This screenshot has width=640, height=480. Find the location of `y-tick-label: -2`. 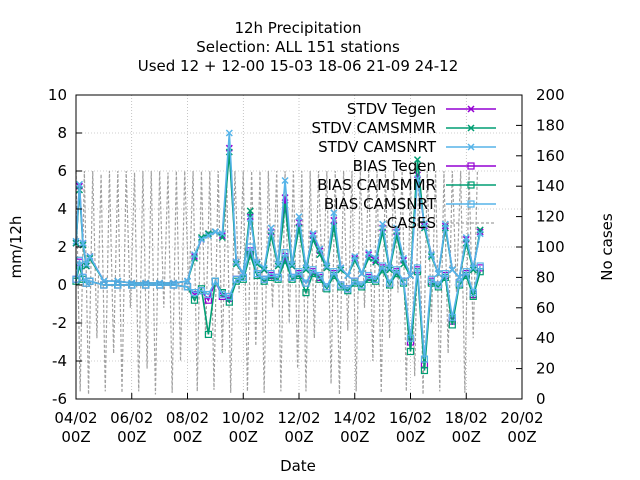

y-tick-label: -2 is located at coordinates (59, 323).